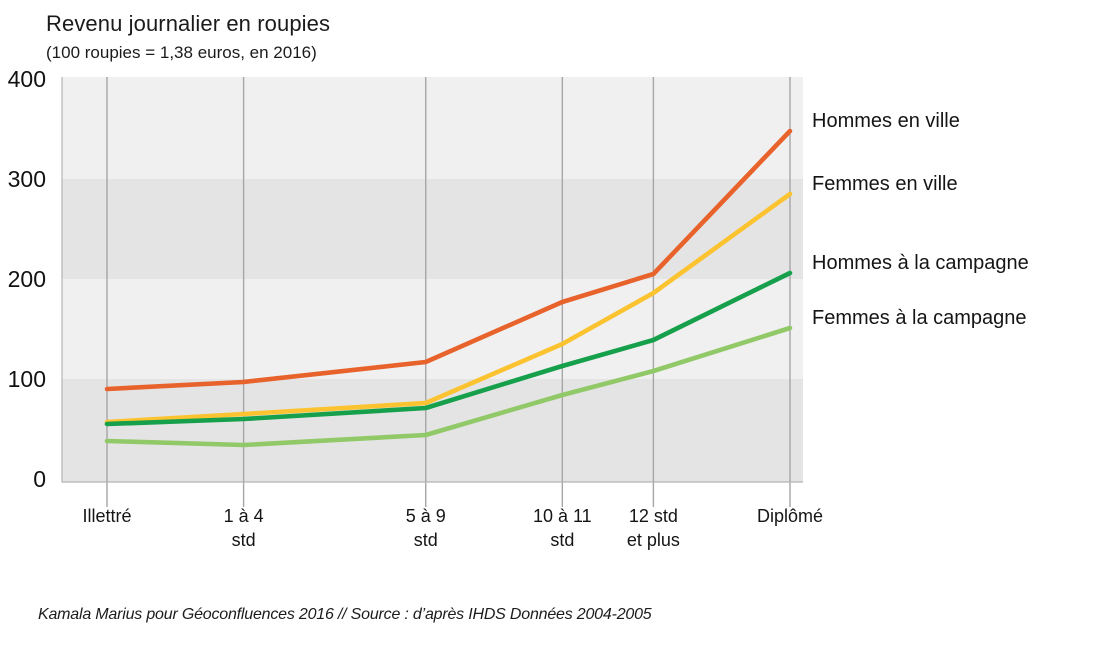  I want to click on legend-label: Femmes à la campagne, so click(919, 318).